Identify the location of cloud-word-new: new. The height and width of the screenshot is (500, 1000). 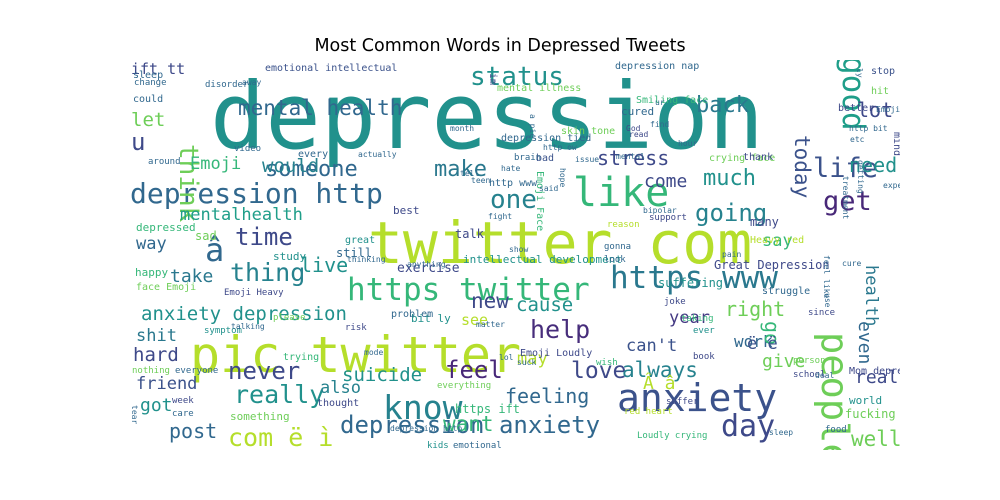
(490, 301).